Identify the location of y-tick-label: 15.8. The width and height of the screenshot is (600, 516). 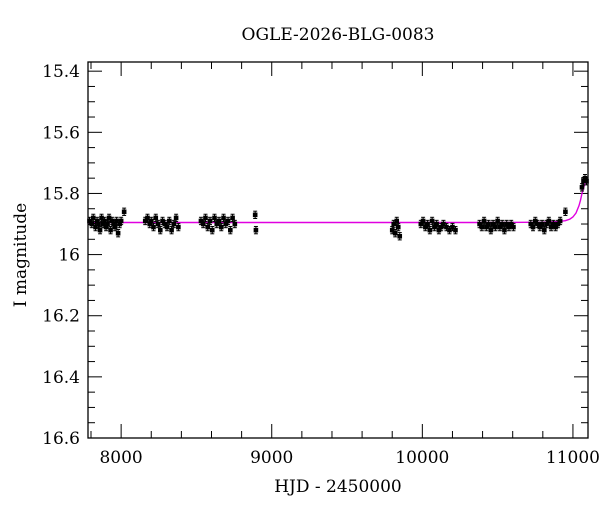
(61, 194).